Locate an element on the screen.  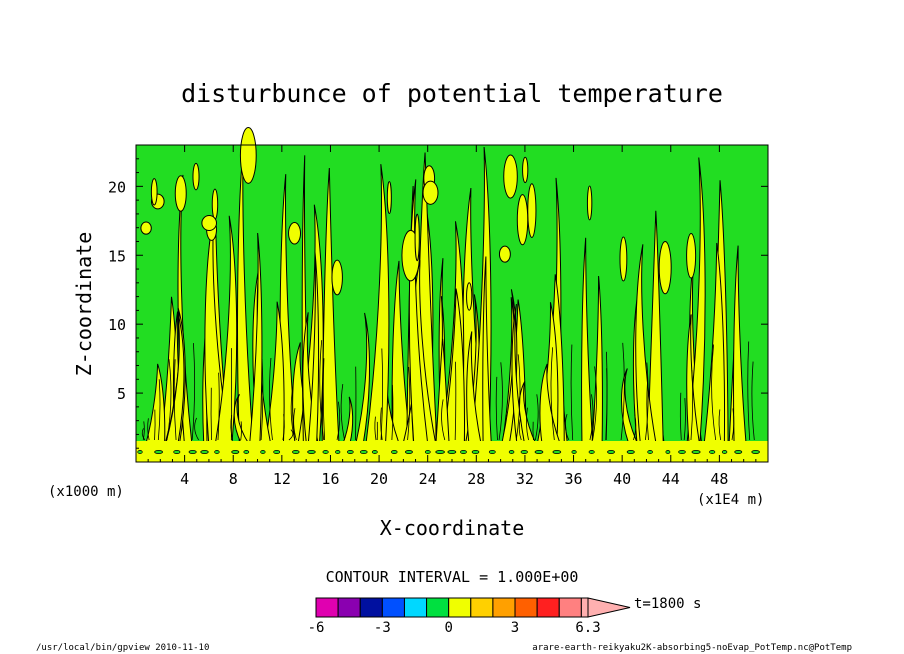
contour-lines is located at coordinates (448, 390).